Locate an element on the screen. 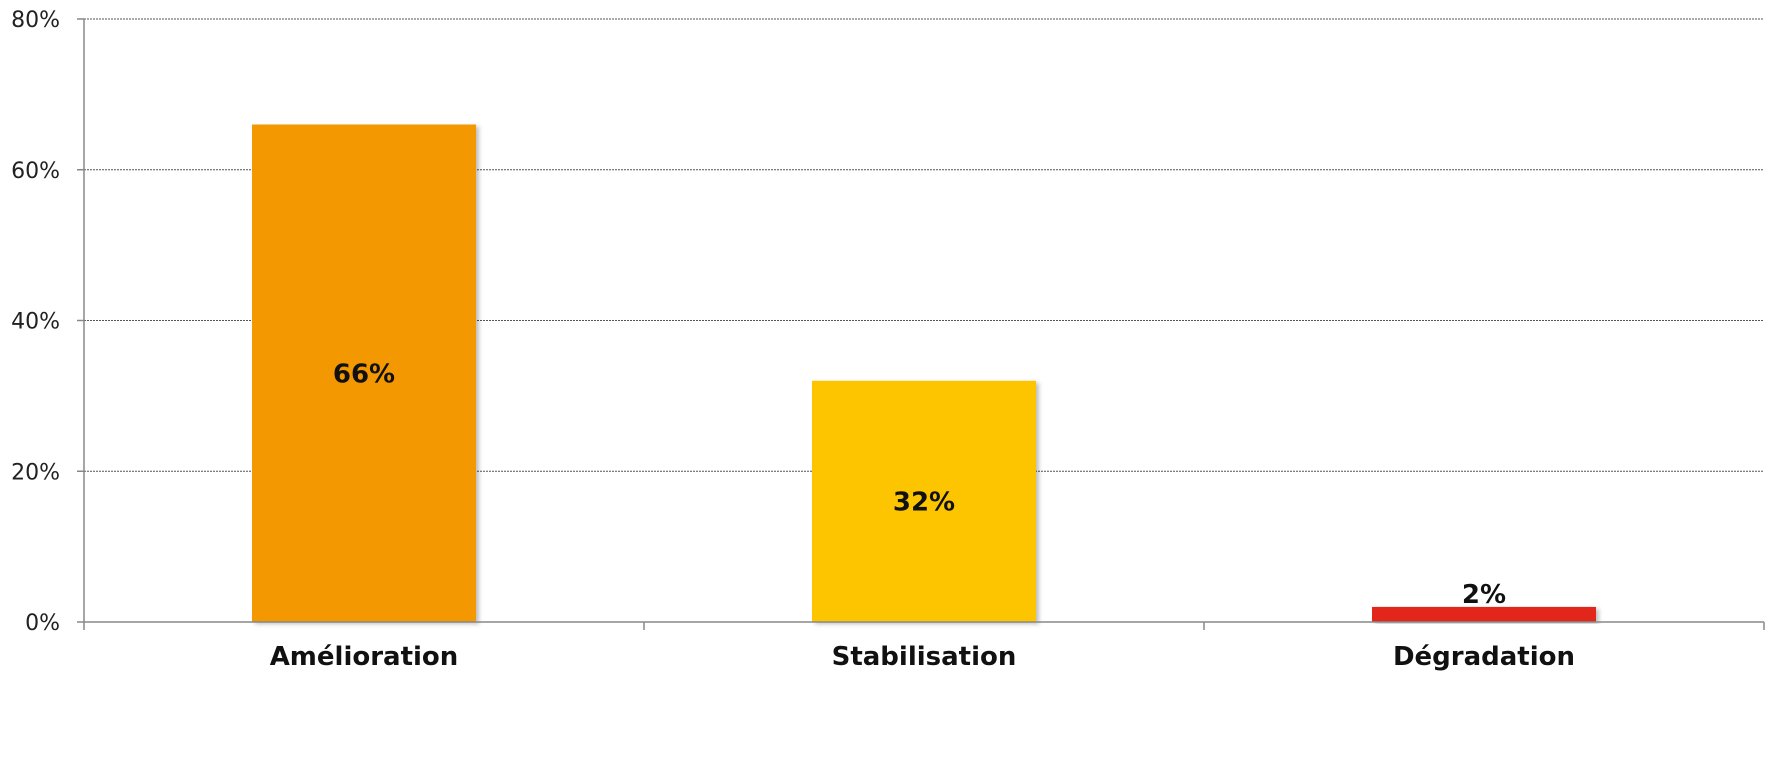  y-tick-label: 40% is located at coordinates (35, 322).